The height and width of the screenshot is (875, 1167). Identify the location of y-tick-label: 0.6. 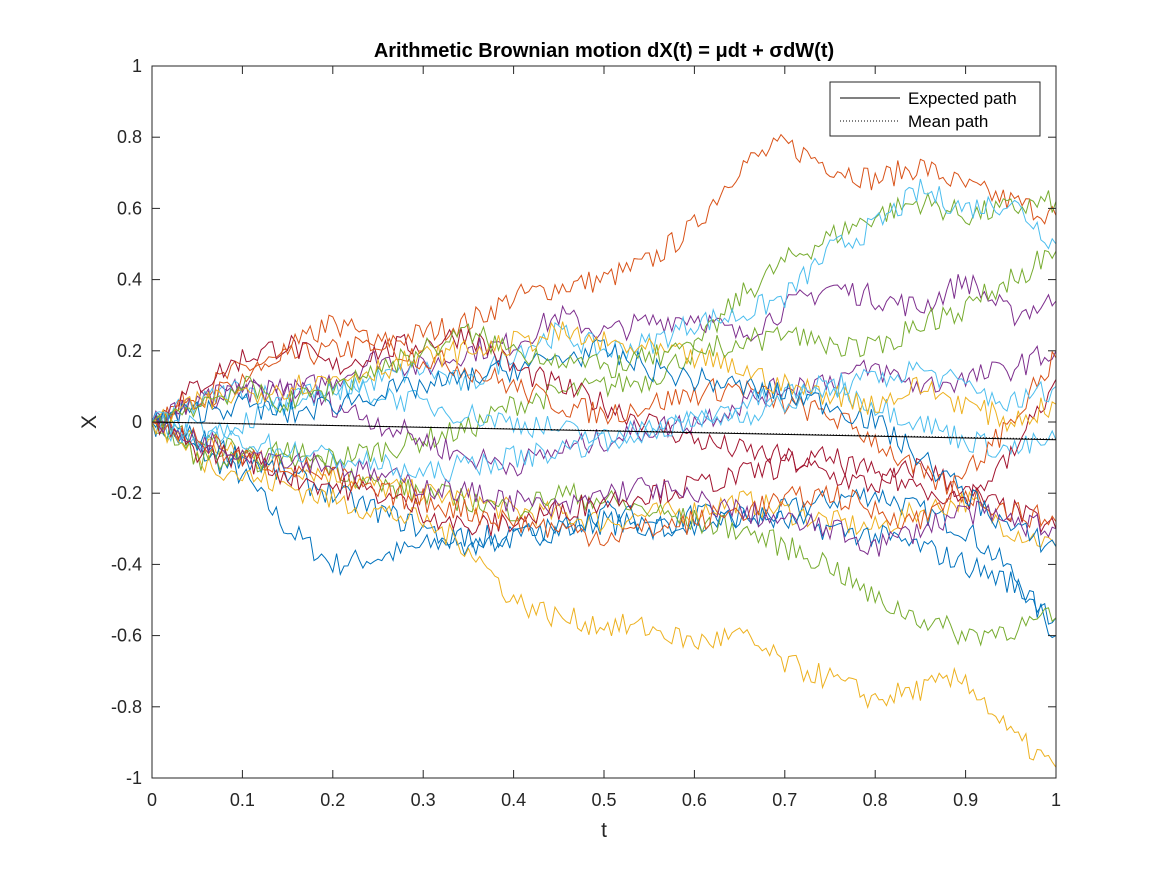
(129, 208).